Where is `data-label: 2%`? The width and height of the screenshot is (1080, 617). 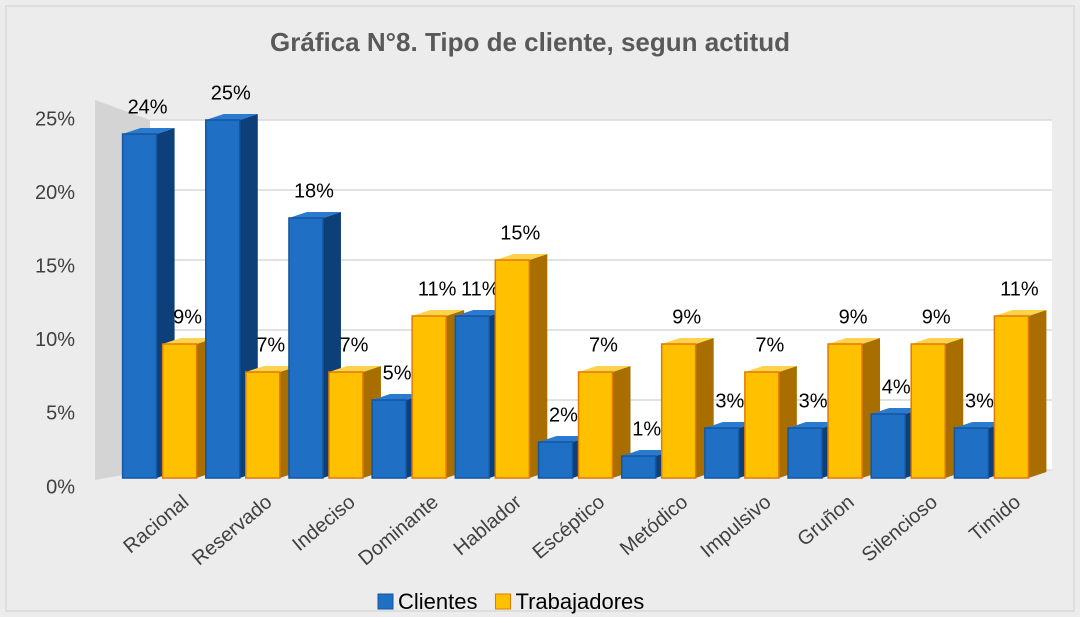
data-label: 2% is located at coordinates (563, 415).